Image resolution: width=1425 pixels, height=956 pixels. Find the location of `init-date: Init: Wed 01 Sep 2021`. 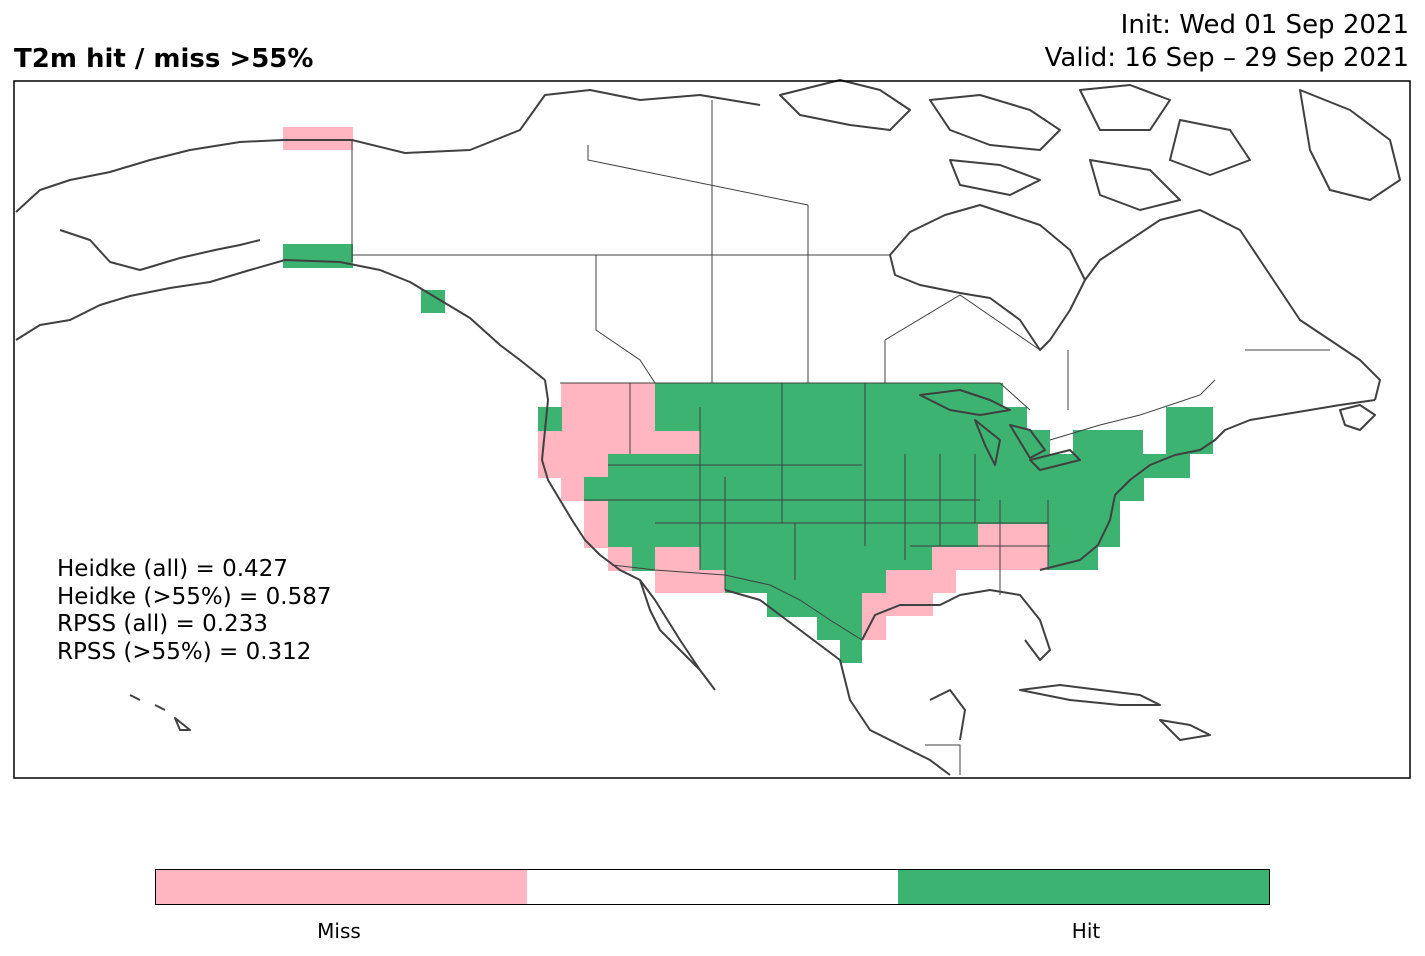

init-date: Init: Wed 01 Sep 2021 is located at coordinates (1264, 25).